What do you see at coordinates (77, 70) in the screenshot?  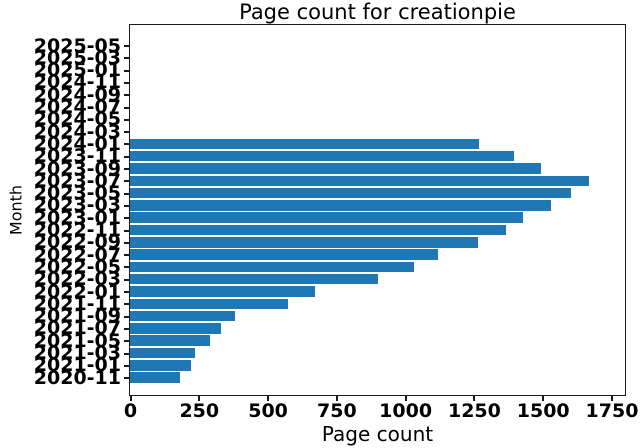 I see `y-tick-label: 2025-01` at bounding box center [77, 70].